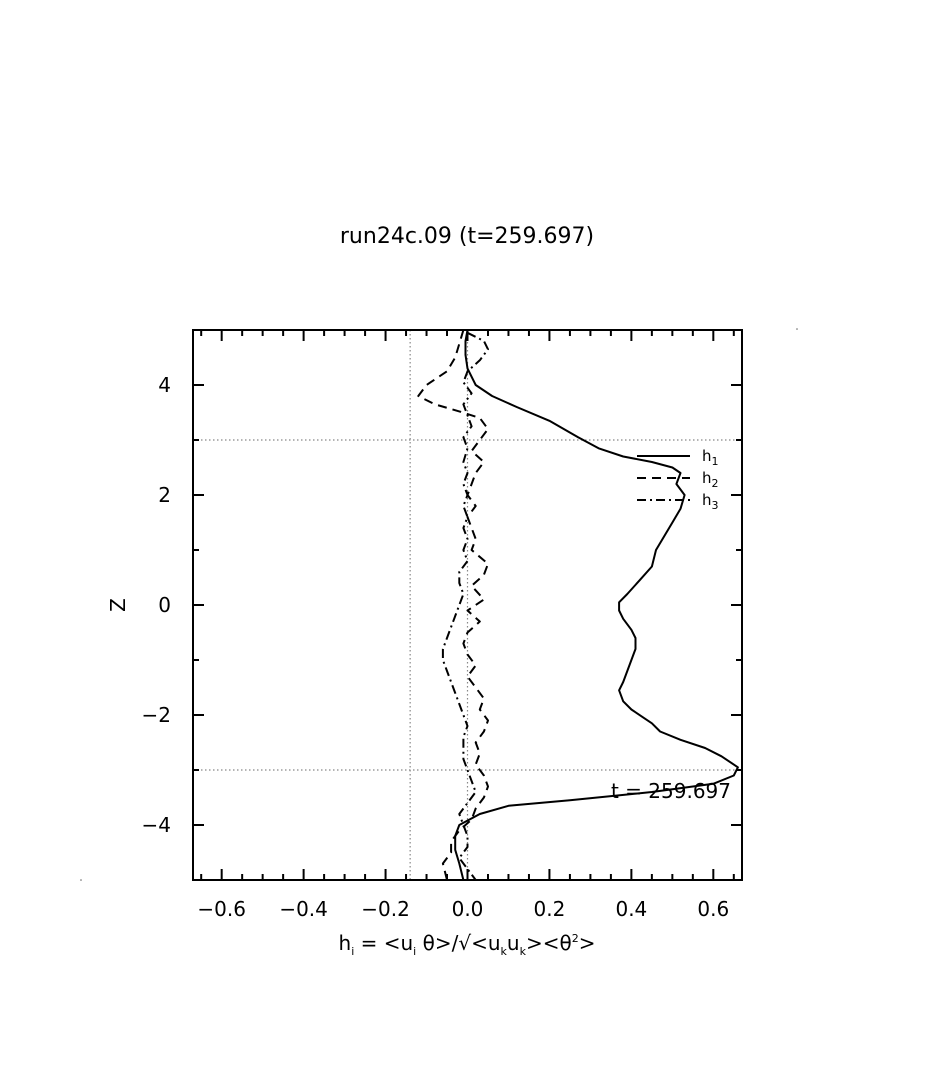 This screenshot has height=1065, width=935. What do you see at coordinates (156, 715) in the screenshot?
I see `y-tick-label: −2` at bounding box center [156, 715].